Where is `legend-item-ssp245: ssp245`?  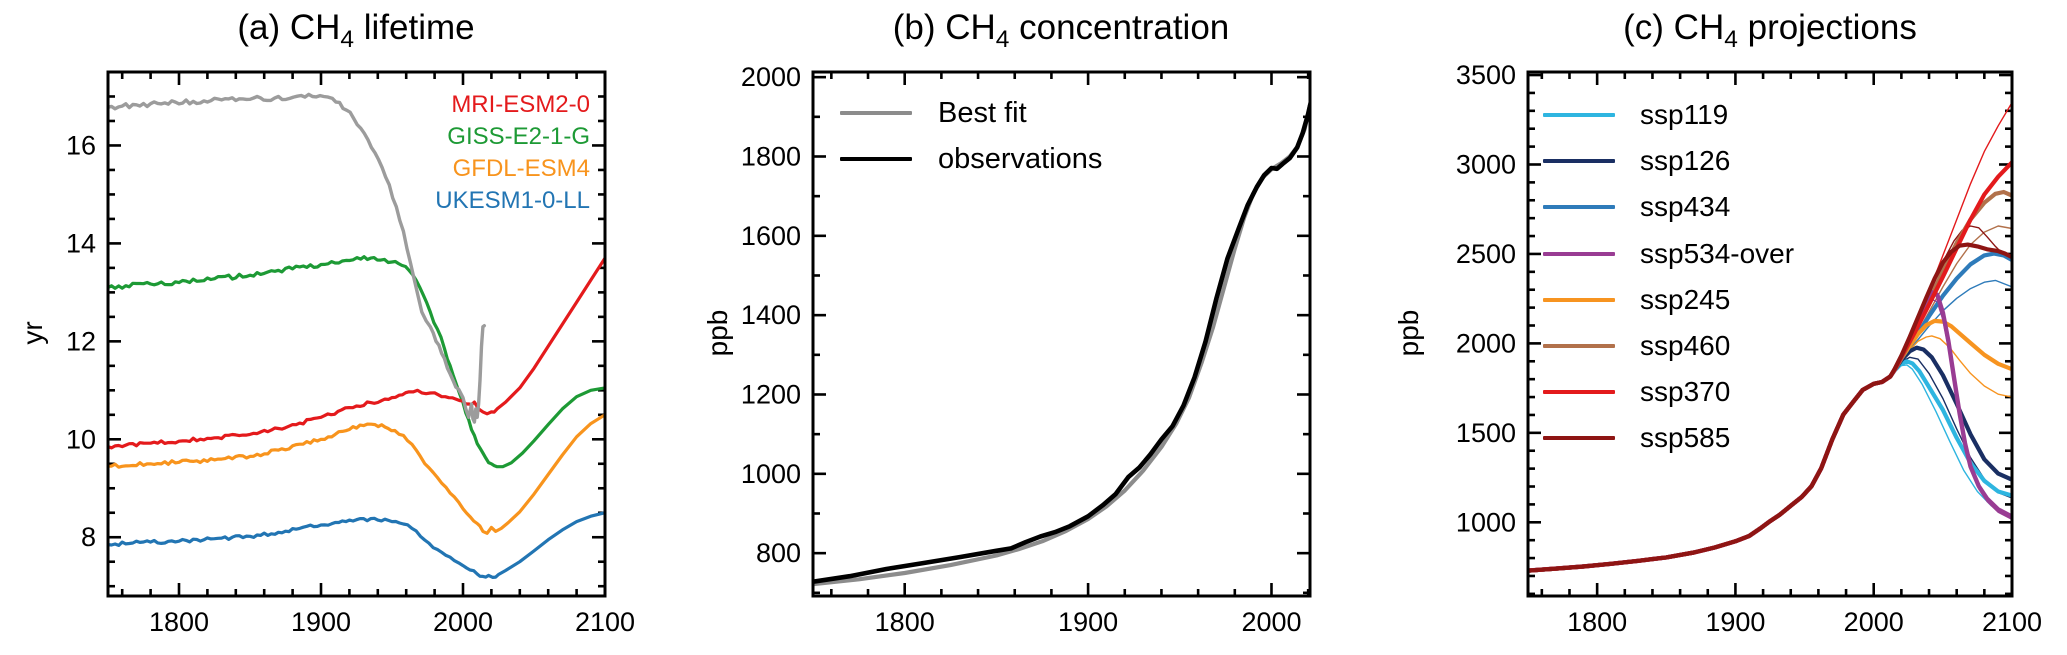
legend-item-ssp245: ssp245 is located at coordinates (1636, 300).